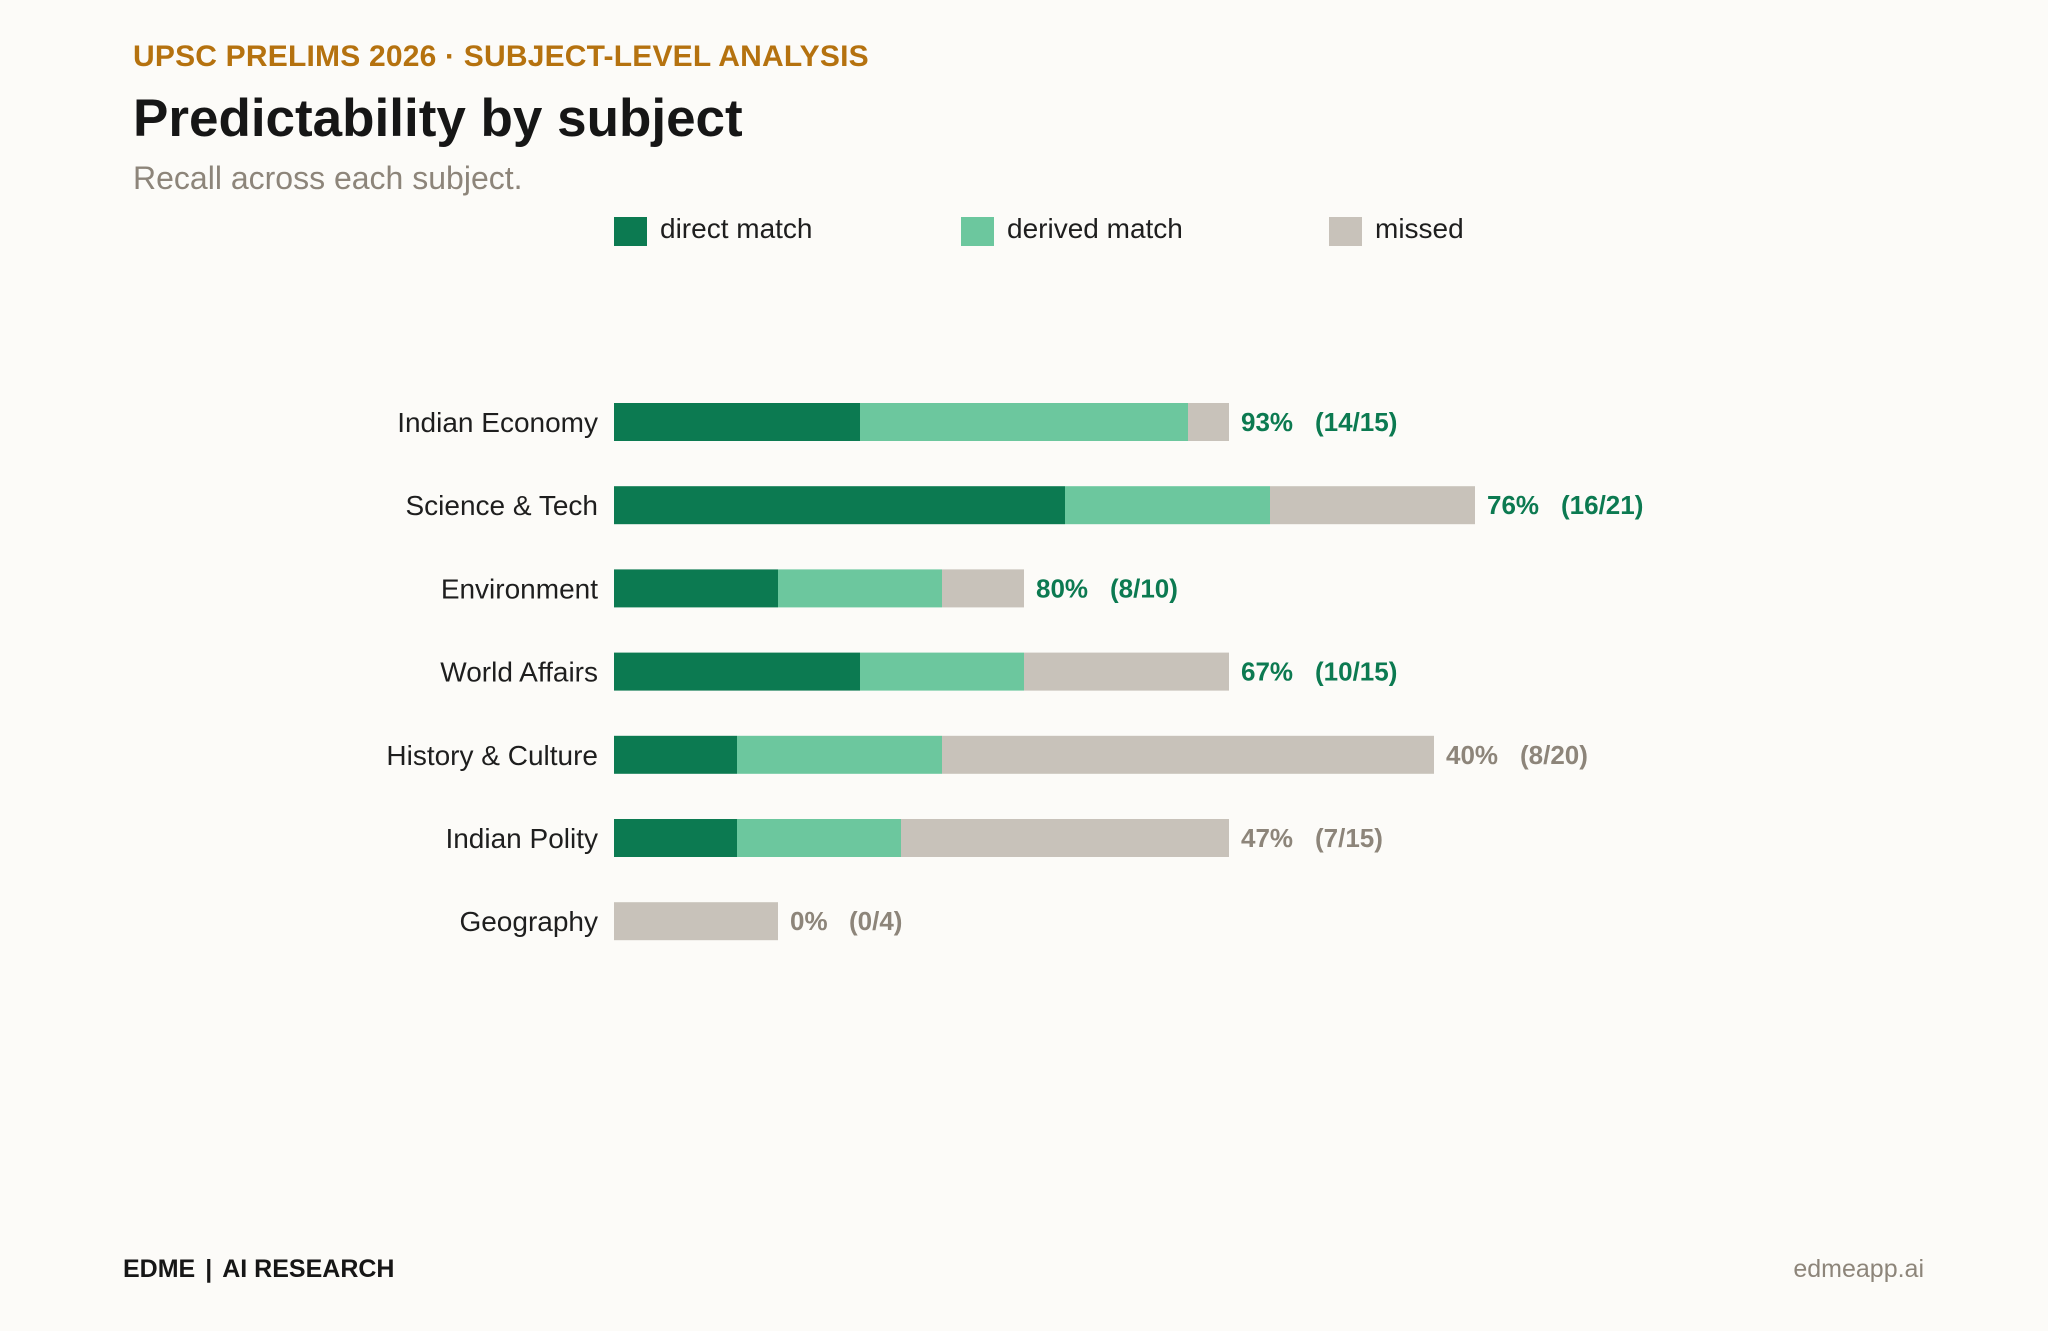 Image resolution: width=2048 pixels, height=1331 pixels. Describe the element at coordinates (1062, 588) in the screenshot. I see `value-label-percent: 80%` at that location.